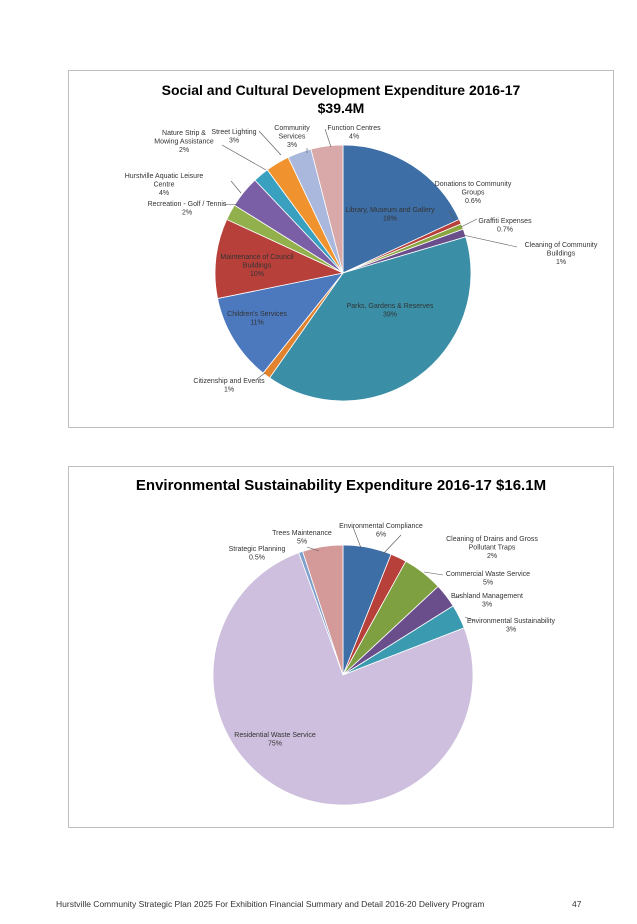  I want to click on data-label-recreation-golf-tennis: Recreation - Golf / Tennis 2%, so click(194, 209).